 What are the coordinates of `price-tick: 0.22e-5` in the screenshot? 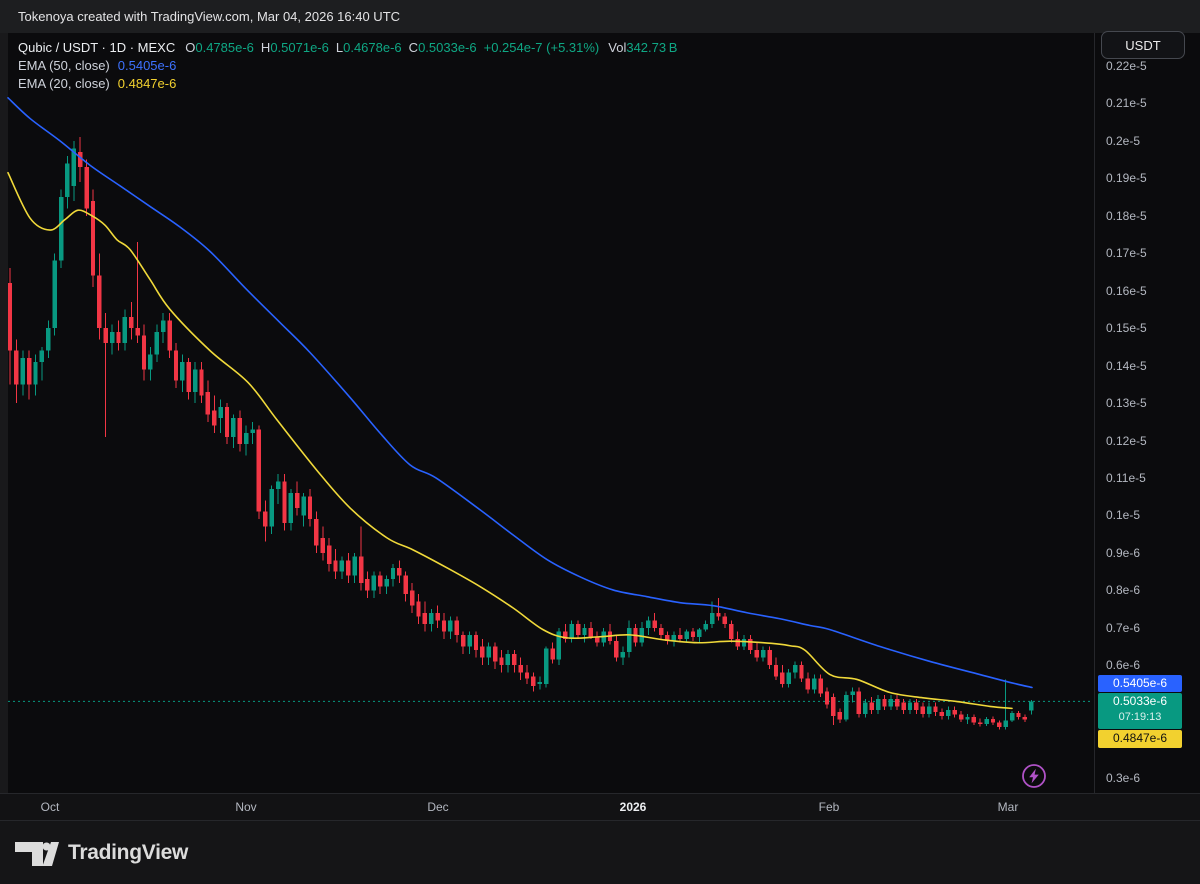 It's located at (1126, 66).